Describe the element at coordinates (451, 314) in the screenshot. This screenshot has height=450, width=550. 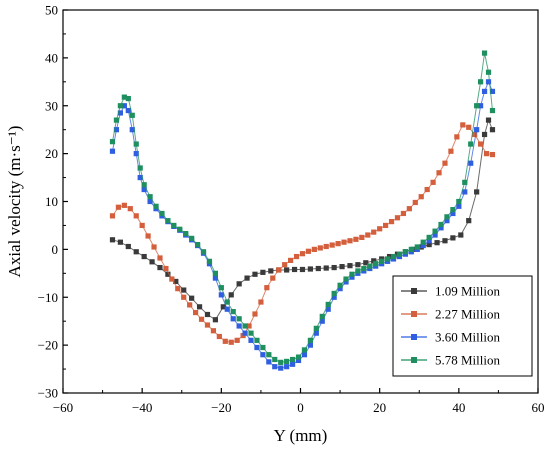
I see `legend-item: 2.27 Million` at that location.